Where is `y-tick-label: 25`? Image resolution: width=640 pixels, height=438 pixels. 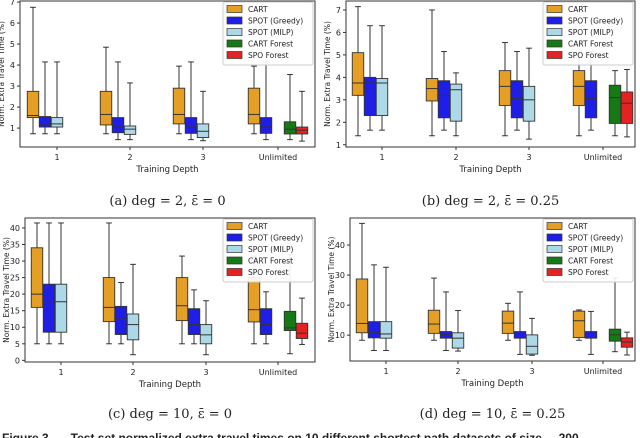
y-tick-label: 25 is located at coordinates (15, 278).